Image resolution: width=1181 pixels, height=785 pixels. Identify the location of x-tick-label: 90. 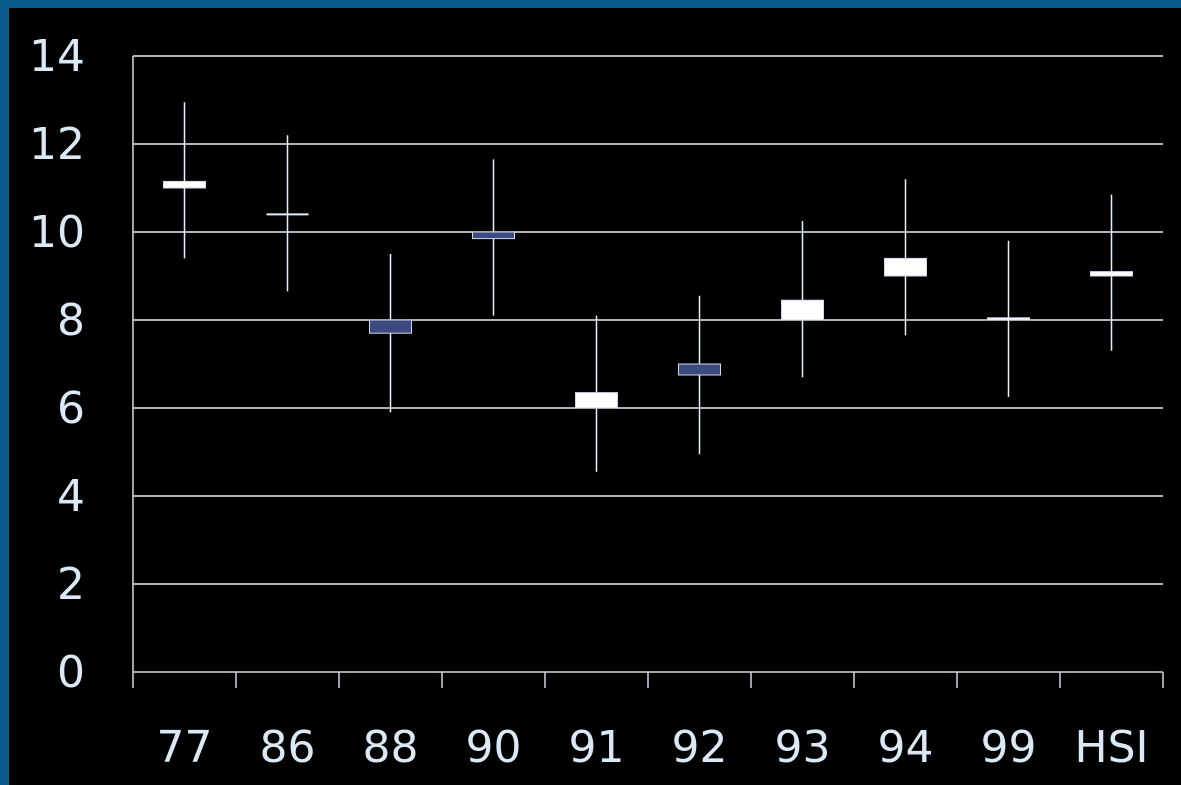
(494, 747).